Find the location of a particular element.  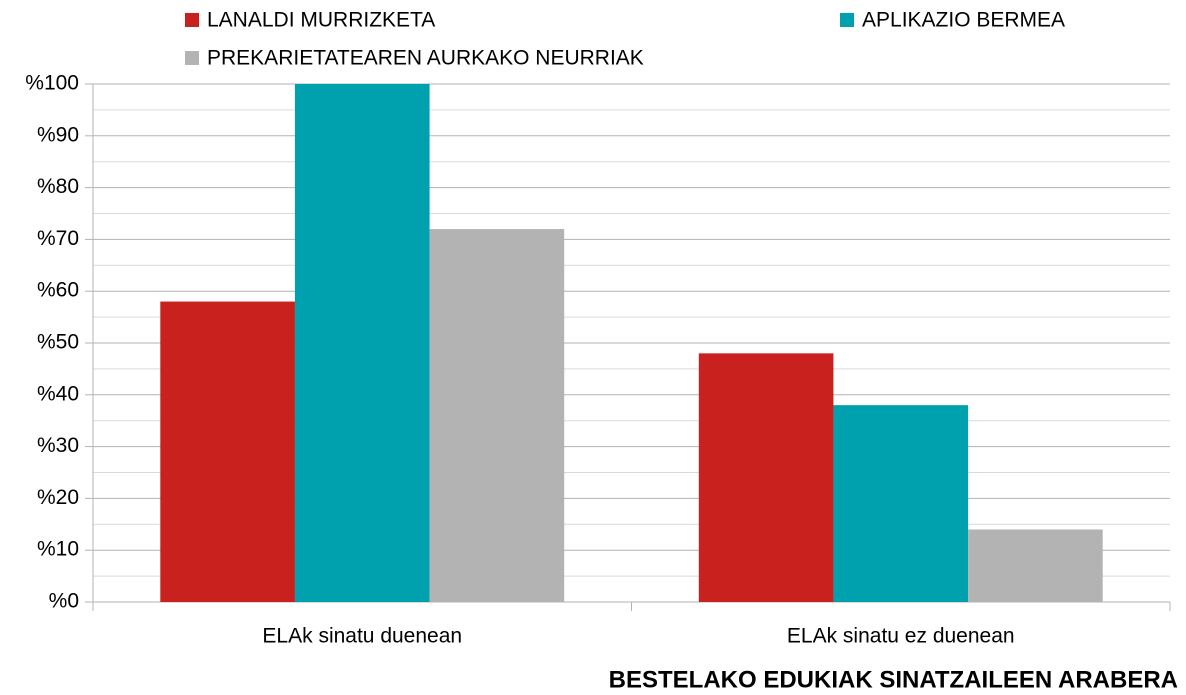

y-tick-label: %70 is located at coordinates (58, 238).